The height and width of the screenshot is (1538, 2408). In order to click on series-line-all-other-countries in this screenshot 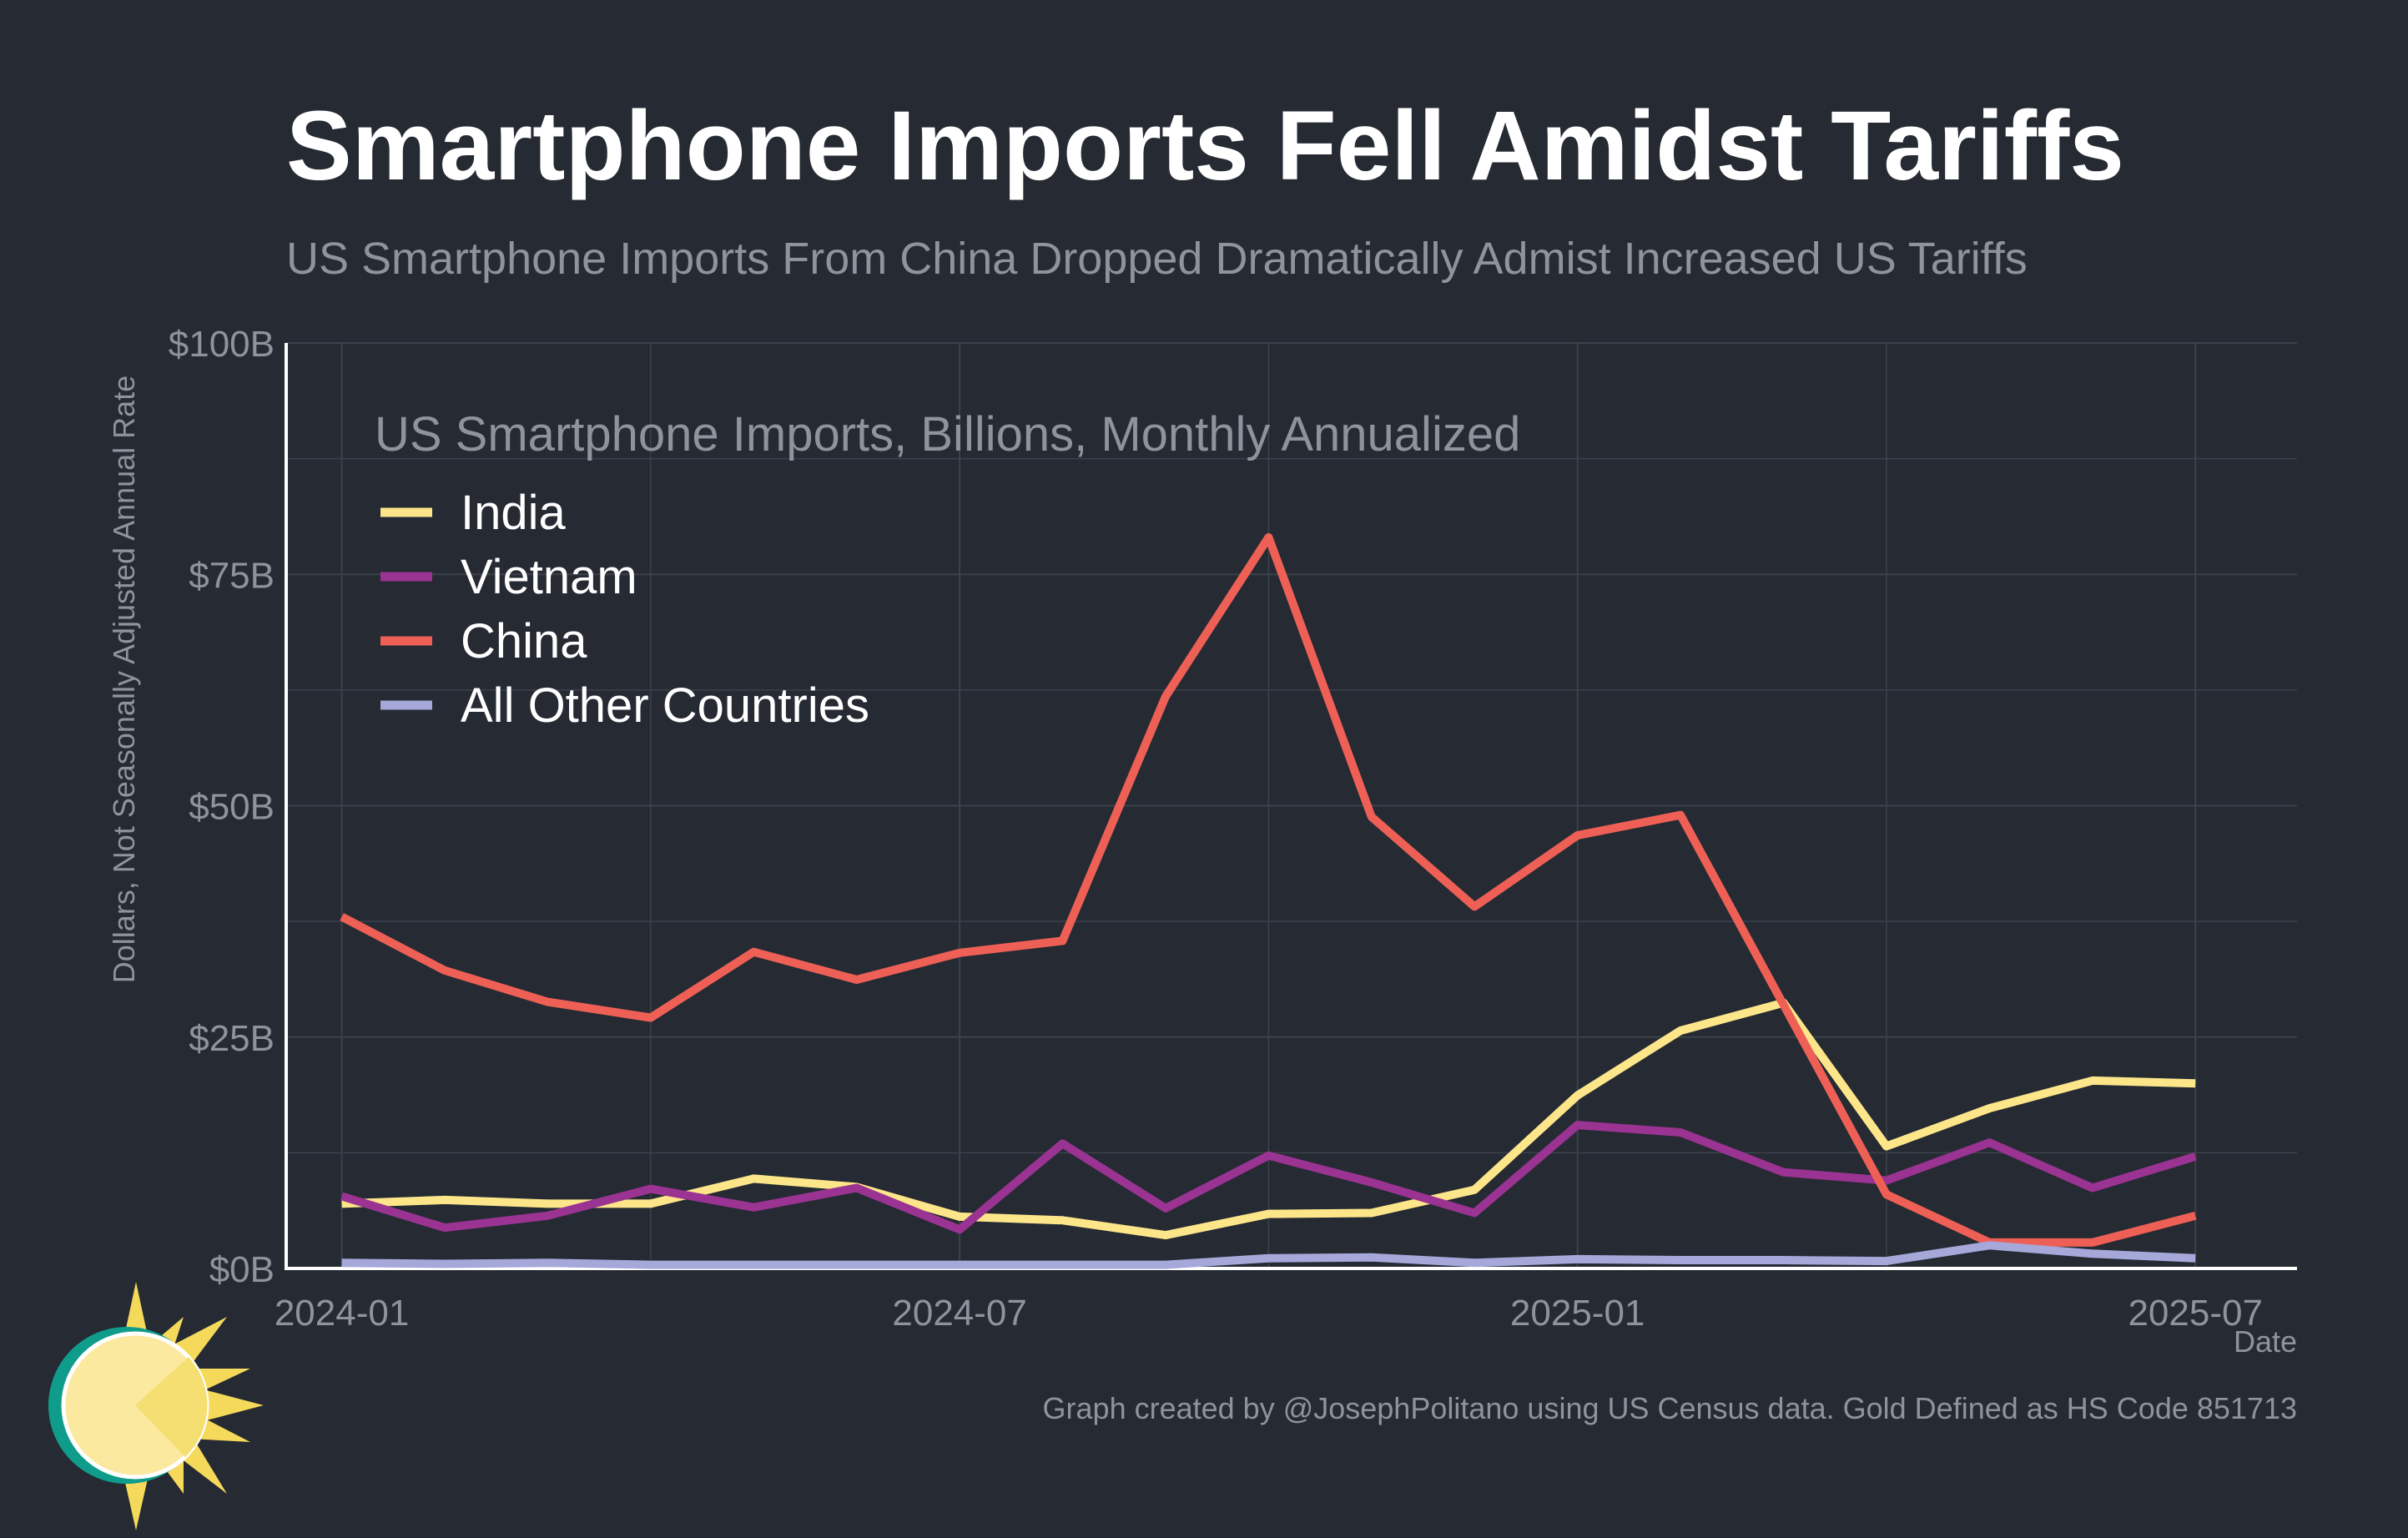, I will do `click(1268, 1255)`.